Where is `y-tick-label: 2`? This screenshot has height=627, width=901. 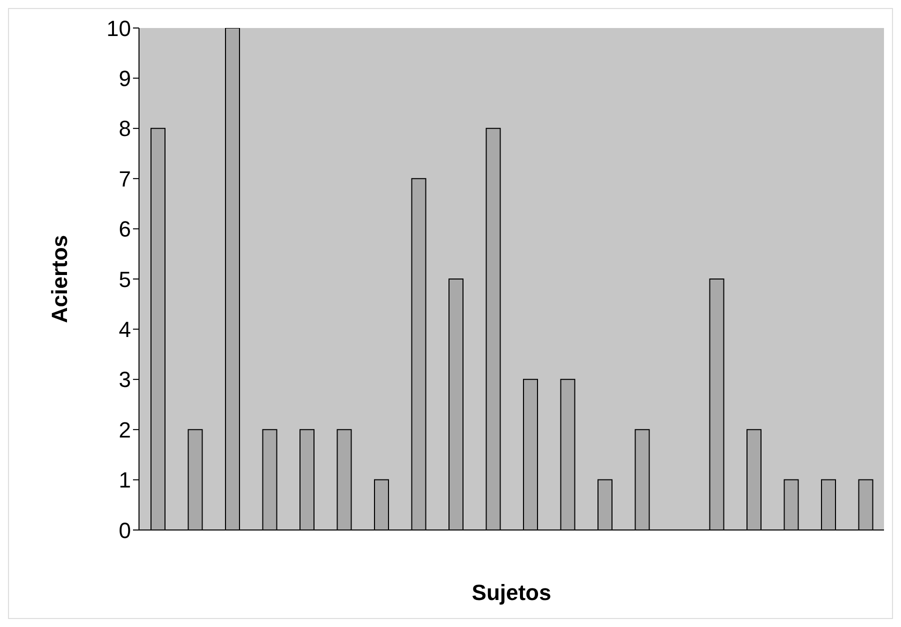
y-tick-label: 2 is located at coordinates (124, 429).